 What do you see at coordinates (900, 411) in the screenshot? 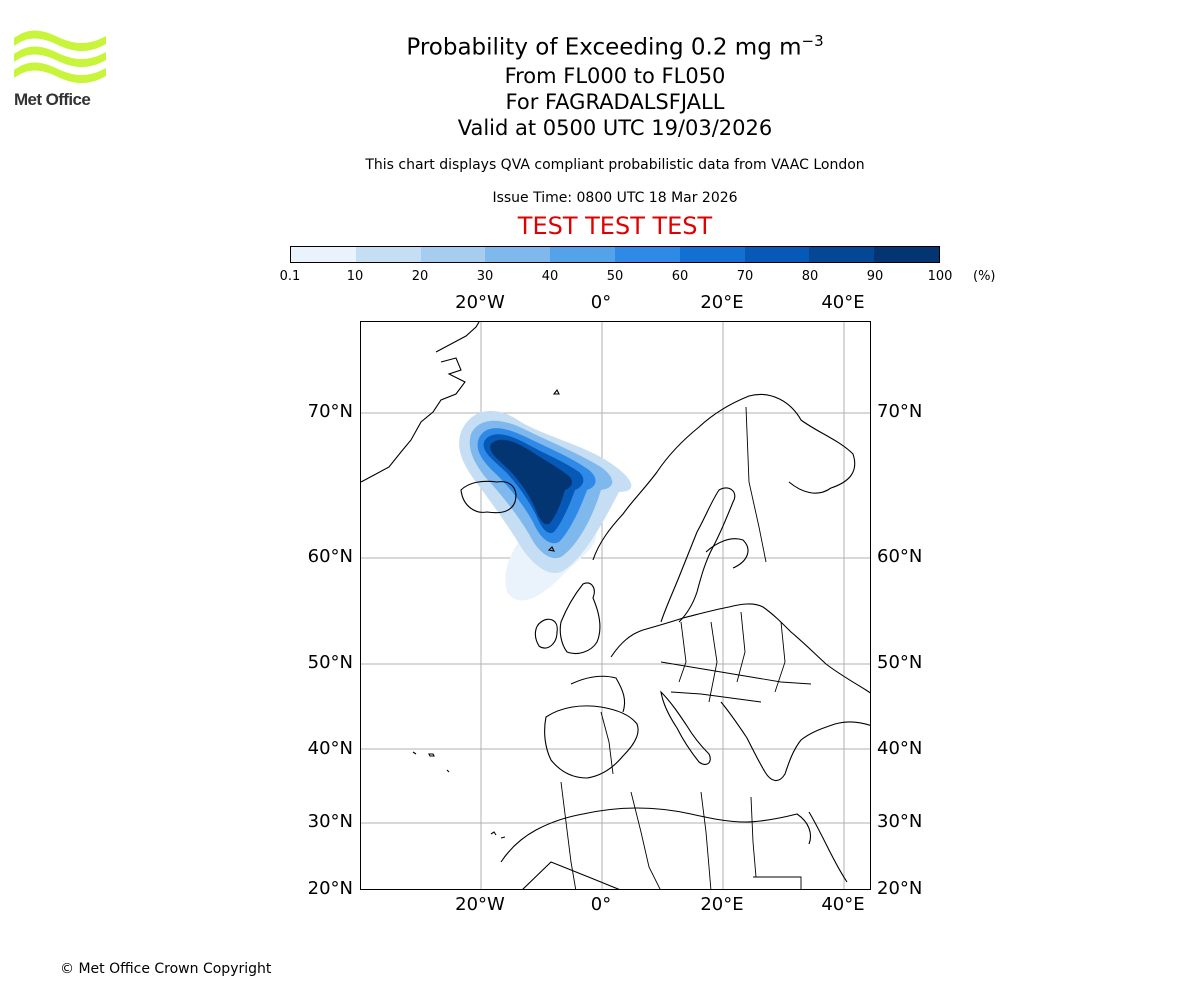
I see `lat-label-70n-right: 70°N` at bounding box center [900, 411].